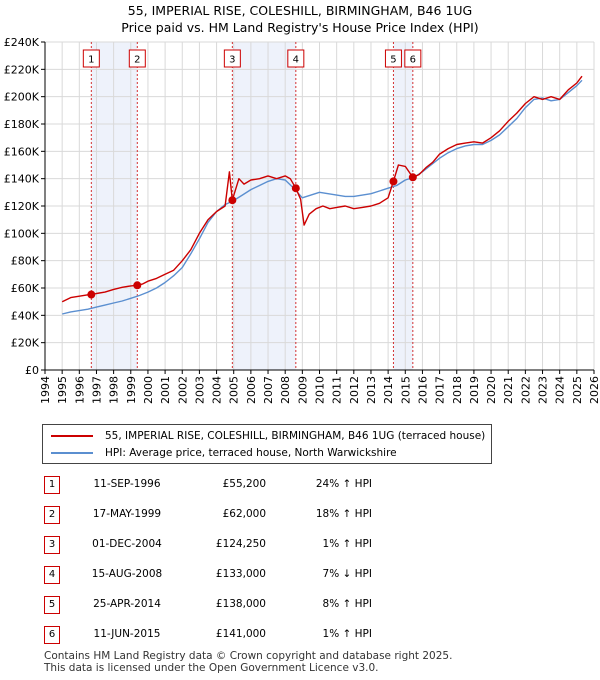 The image size is (600, 680). I want to click on sale-date: 15-AUG-2008, so click(127, 574).